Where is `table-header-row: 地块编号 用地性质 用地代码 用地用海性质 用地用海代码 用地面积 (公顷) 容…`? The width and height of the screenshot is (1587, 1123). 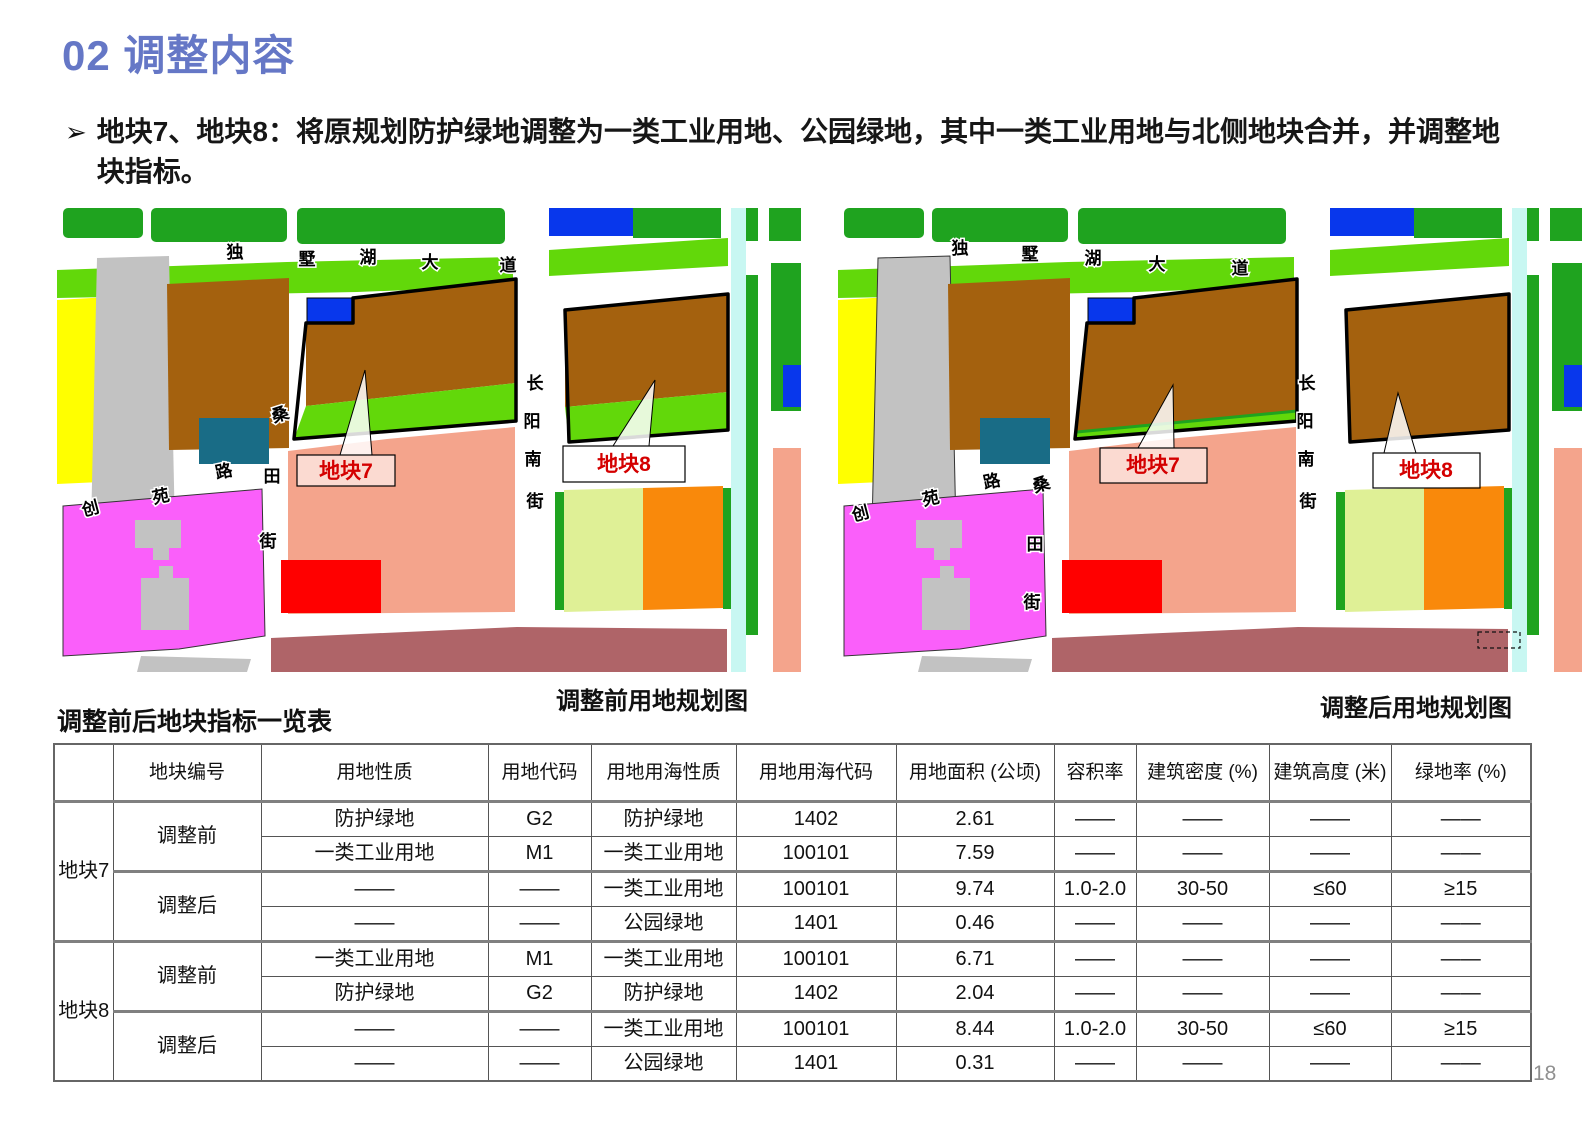 table-header-row: 地块编号 用地性质 用地代码 用地用海性质 用地用海代码 用地面积 (公顷) 容… is located at coordinates (792, 773).